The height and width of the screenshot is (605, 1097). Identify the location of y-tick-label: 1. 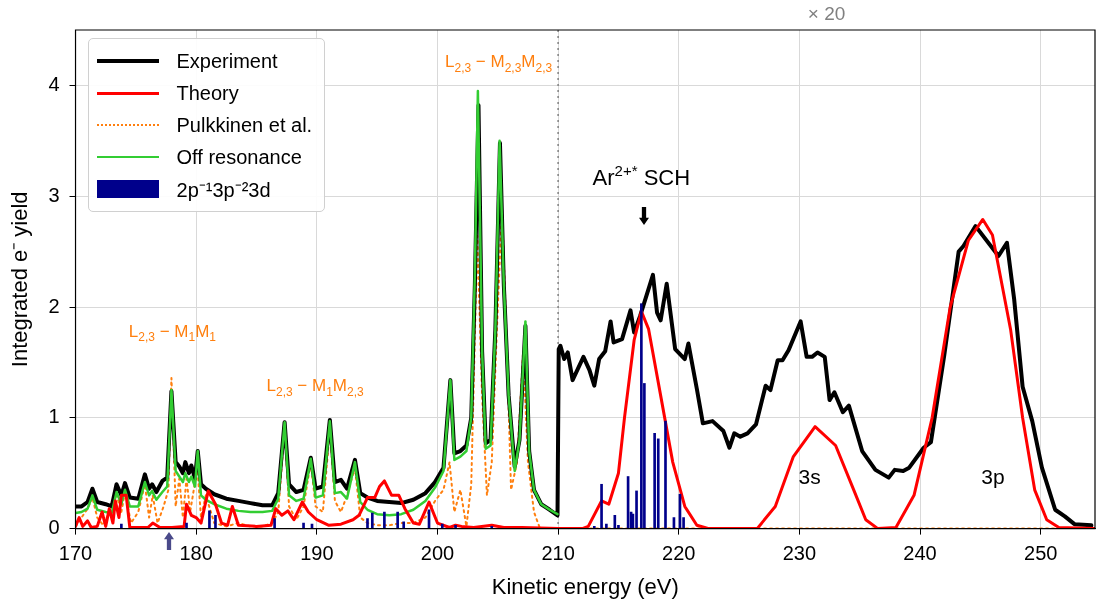
(54, 416).